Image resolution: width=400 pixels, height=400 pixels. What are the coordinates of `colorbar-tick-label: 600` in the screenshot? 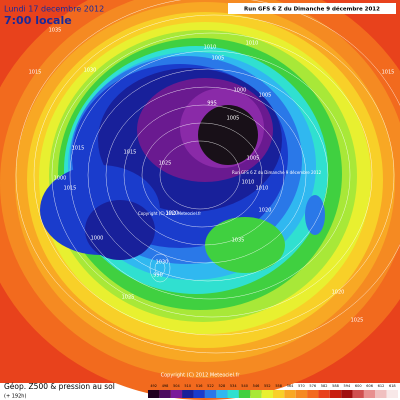 It's located at (358, 386).